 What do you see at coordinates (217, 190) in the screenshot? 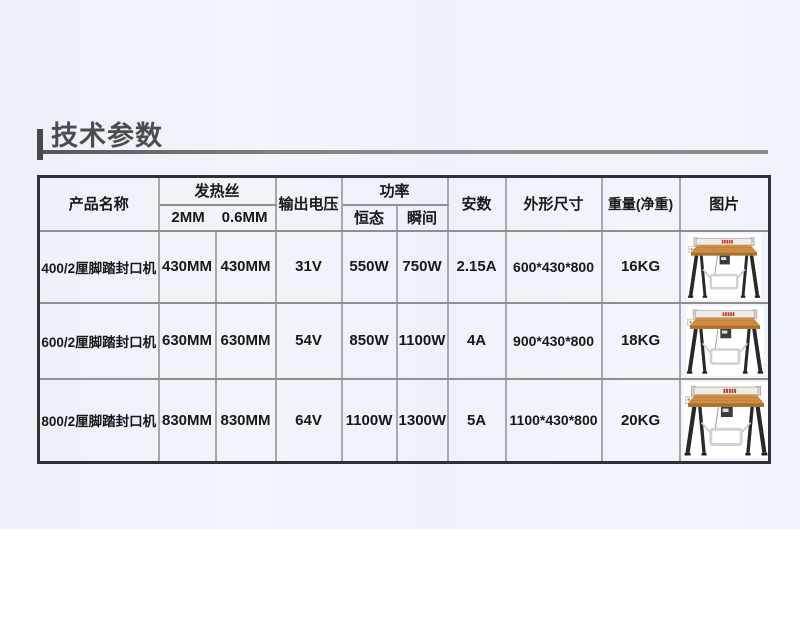
I see `col-header-heating-wire: 发热丝` at bounding box center [217, 190].